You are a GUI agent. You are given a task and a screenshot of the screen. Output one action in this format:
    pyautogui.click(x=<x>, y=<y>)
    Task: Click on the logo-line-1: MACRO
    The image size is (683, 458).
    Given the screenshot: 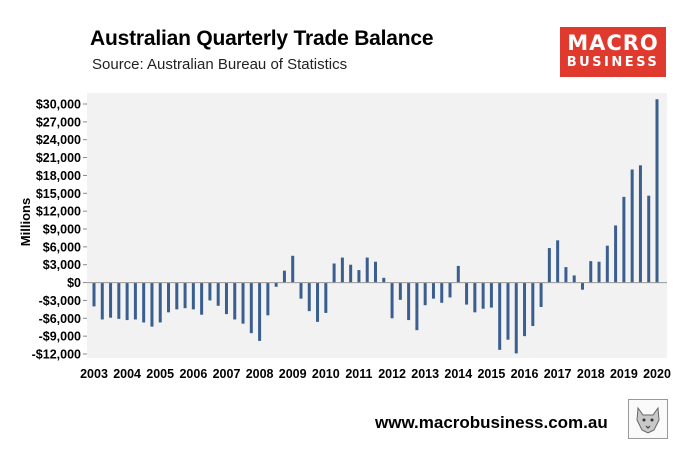 What is the action you would take?
    pyautogui.click(x=613, y=43)
    